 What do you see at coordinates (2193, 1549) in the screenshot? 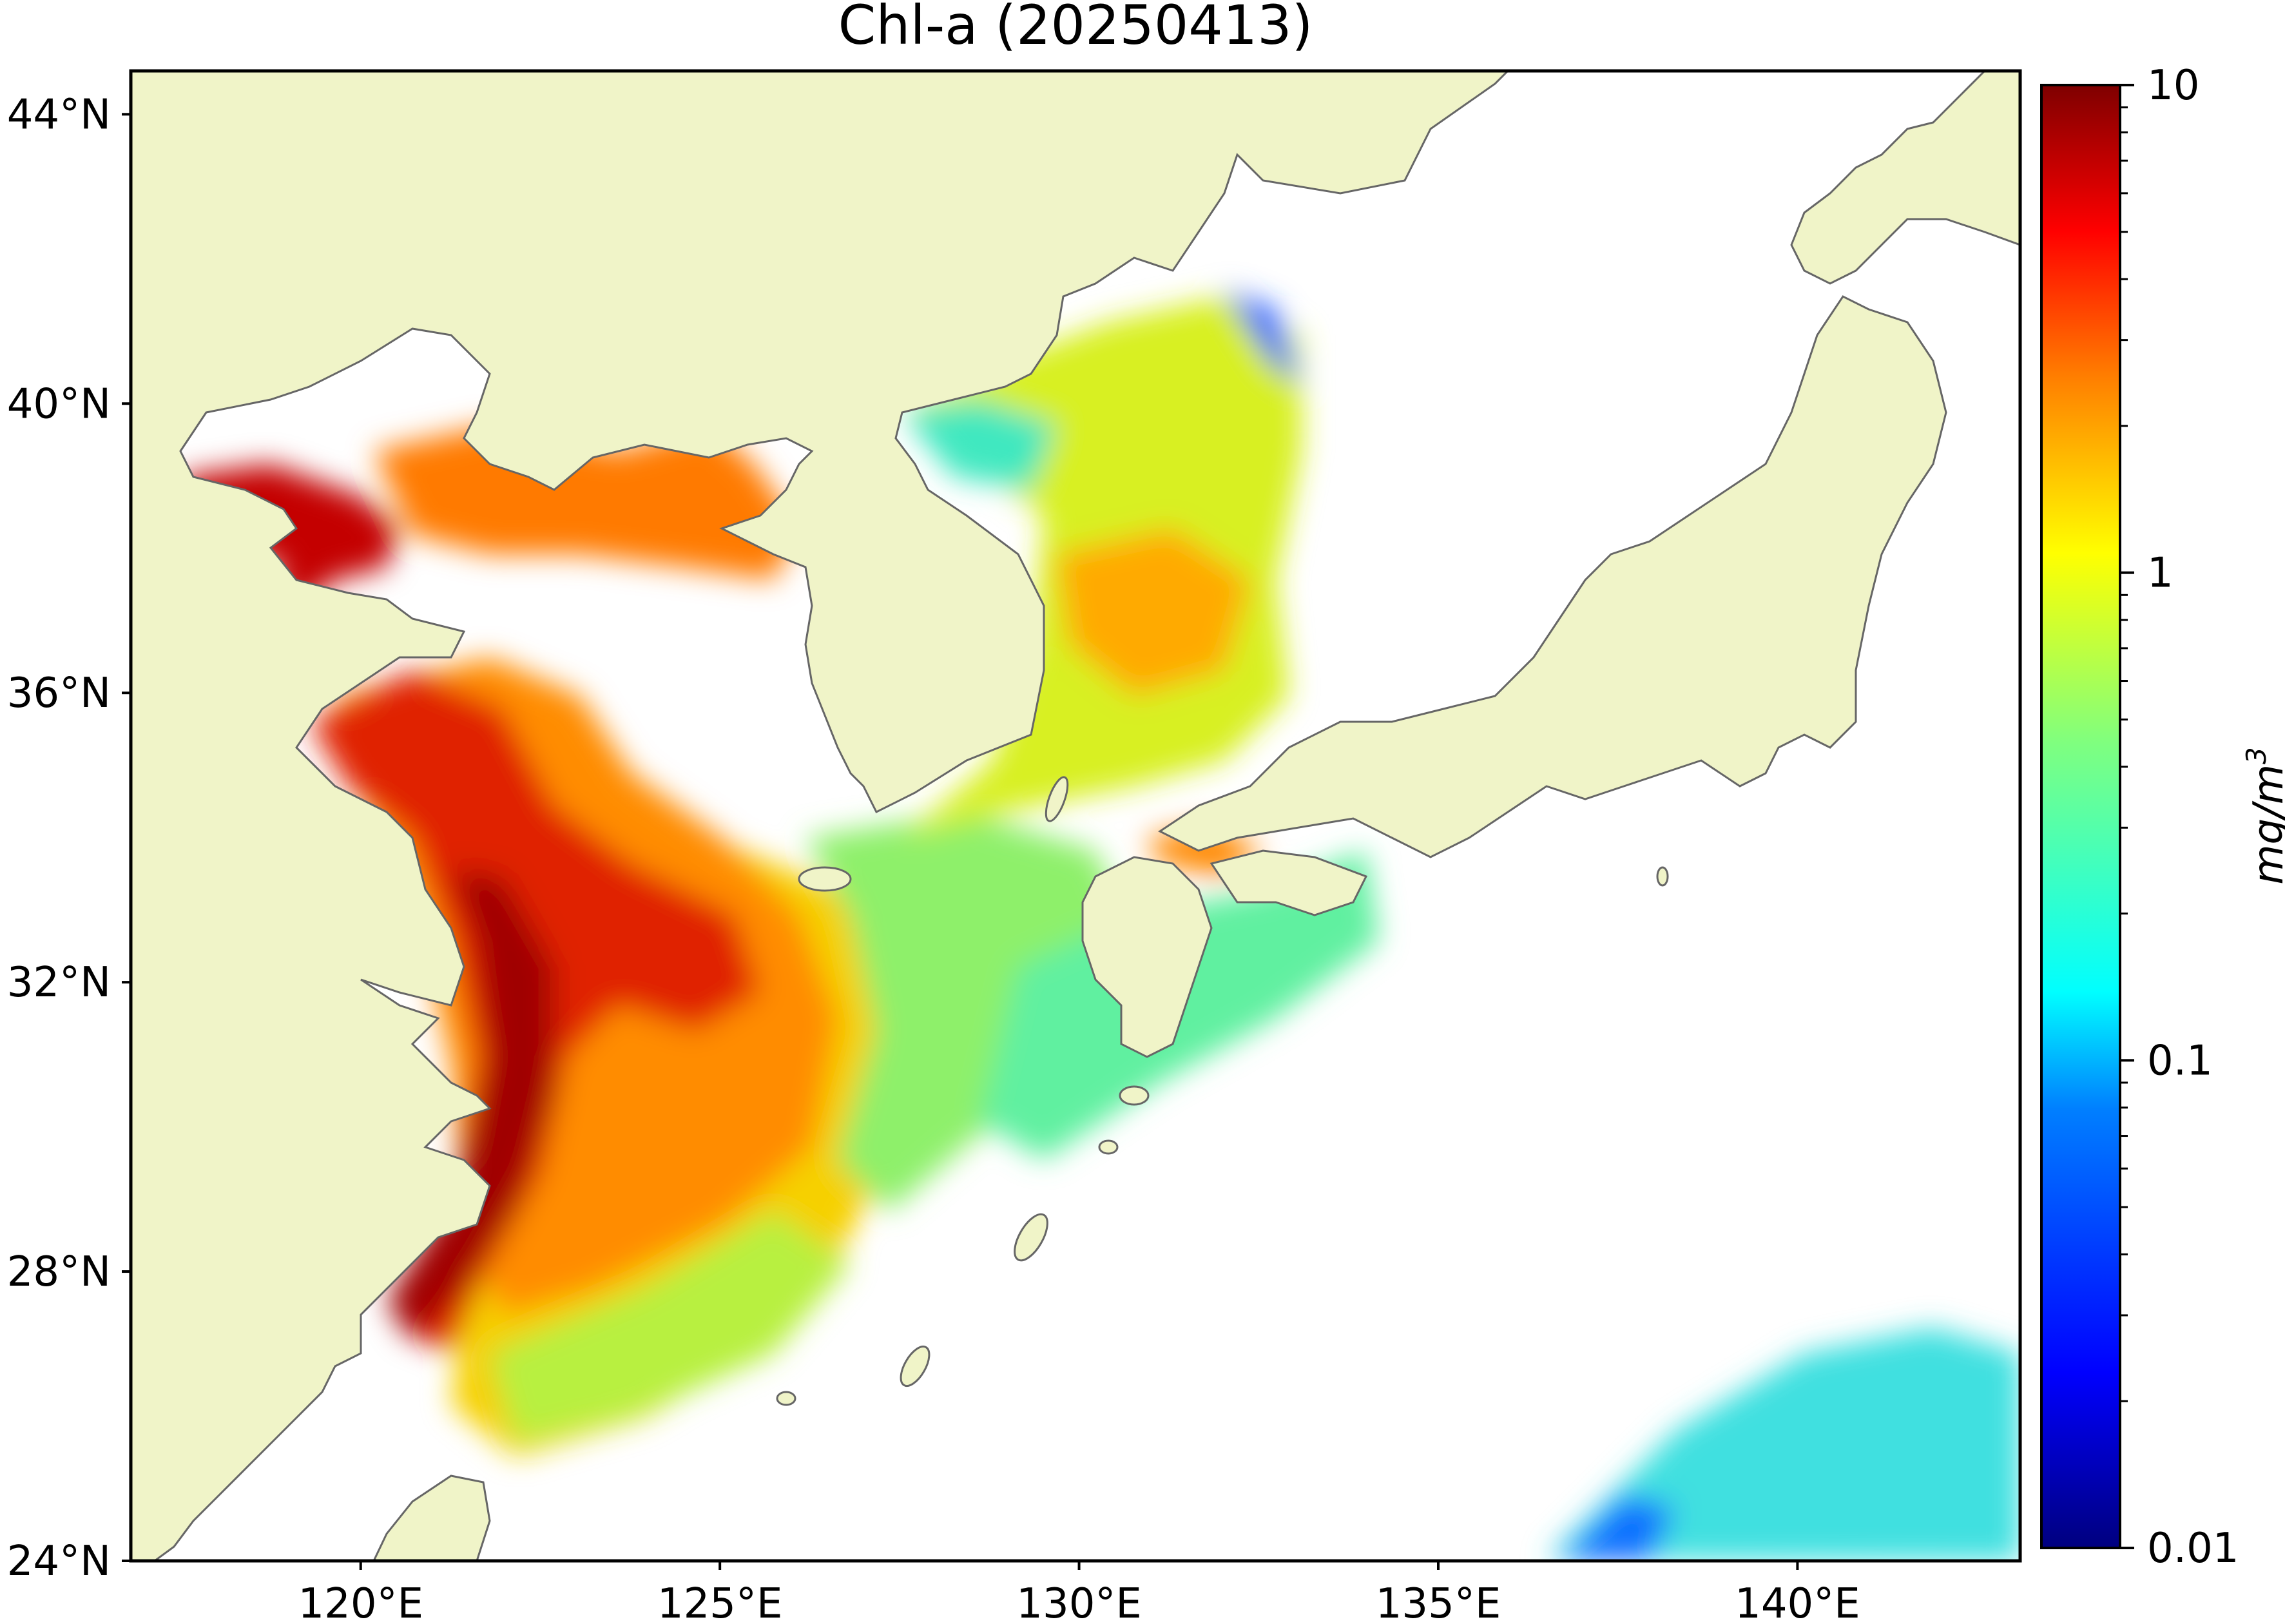
I see `colorbar-tick-label: 0.01` at bounding box center [2193, 1549].